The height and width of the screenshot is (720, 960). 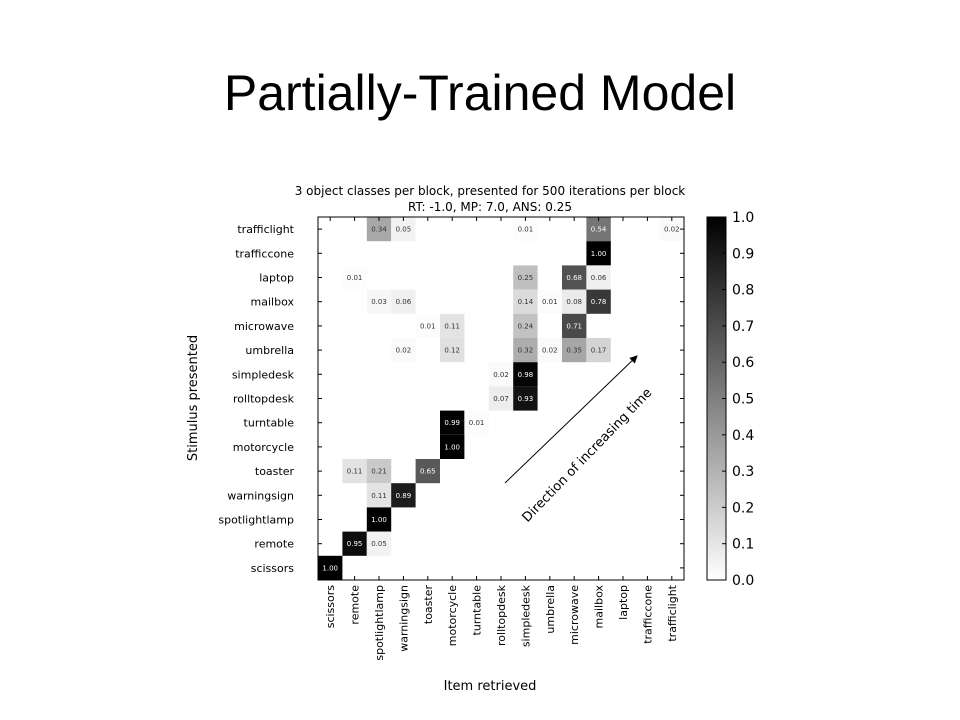 I want to click on colorbar-tick-label: 0.3, so click(x=743, y=472).